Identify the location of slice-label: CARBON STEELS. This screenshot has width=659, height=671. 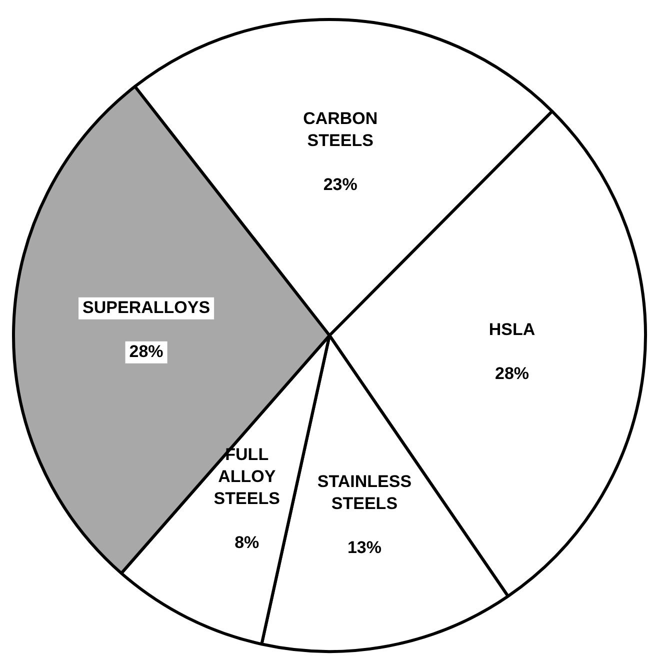
(340, 129).